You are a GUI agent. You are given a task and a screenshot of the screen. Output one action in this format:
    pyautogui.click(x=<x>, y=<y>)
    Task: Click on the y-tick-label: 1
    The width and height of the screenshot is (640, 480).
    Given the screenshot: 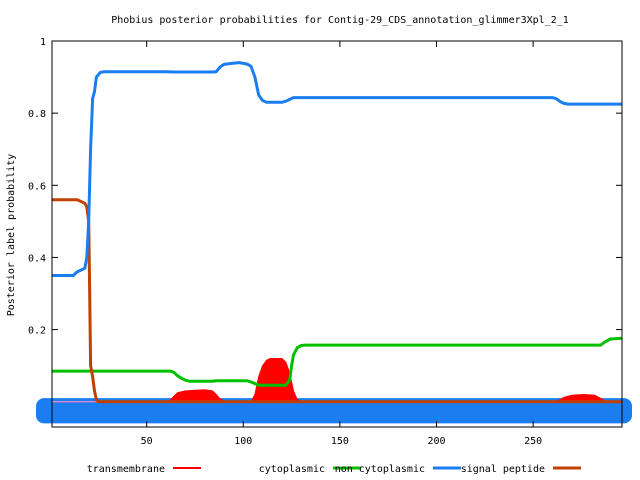 What is the action you would take?
    pyautogui.click(x=43, y=42)
    